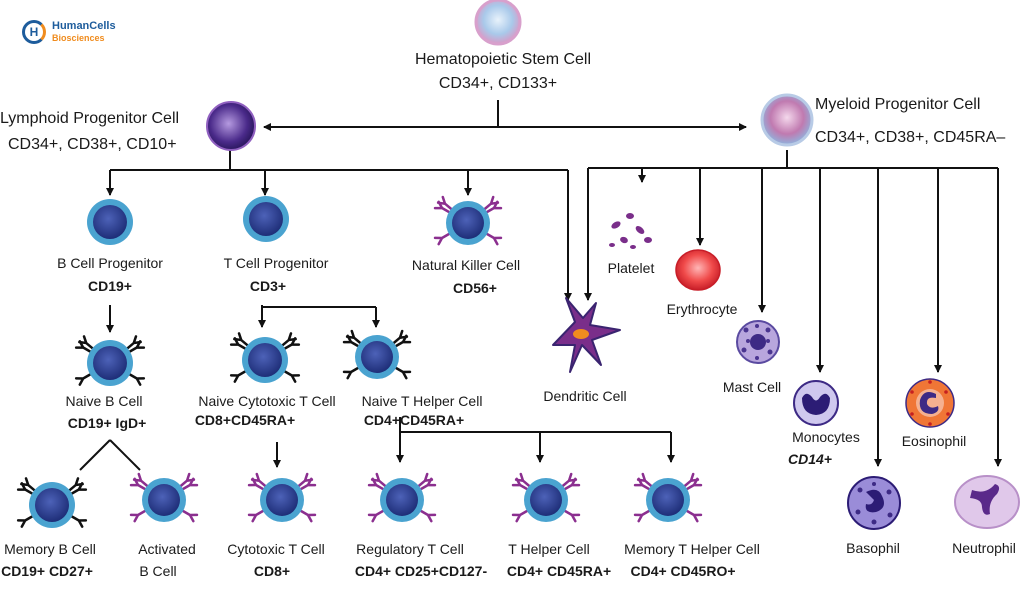 This screenshot has width=1024, height=601. I want to click on treg-markers: CD4+ CD25+CD127-, so click(421, 571).